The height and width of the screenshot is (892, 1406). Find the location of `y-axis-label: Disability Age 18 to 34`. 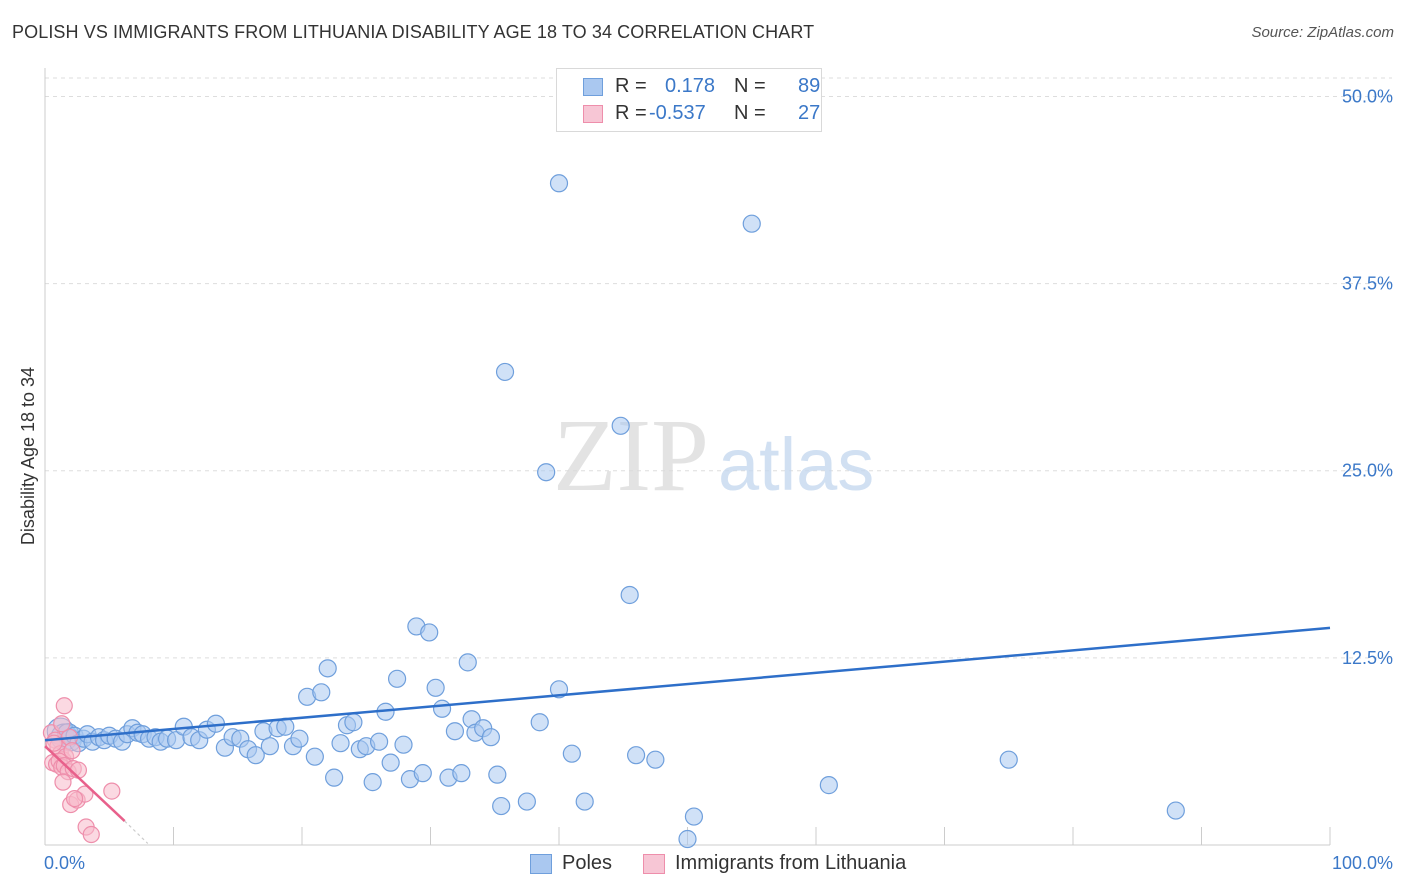

y-axis-label: Disability Age 18 to 34 is located at coordinates (28, 456).